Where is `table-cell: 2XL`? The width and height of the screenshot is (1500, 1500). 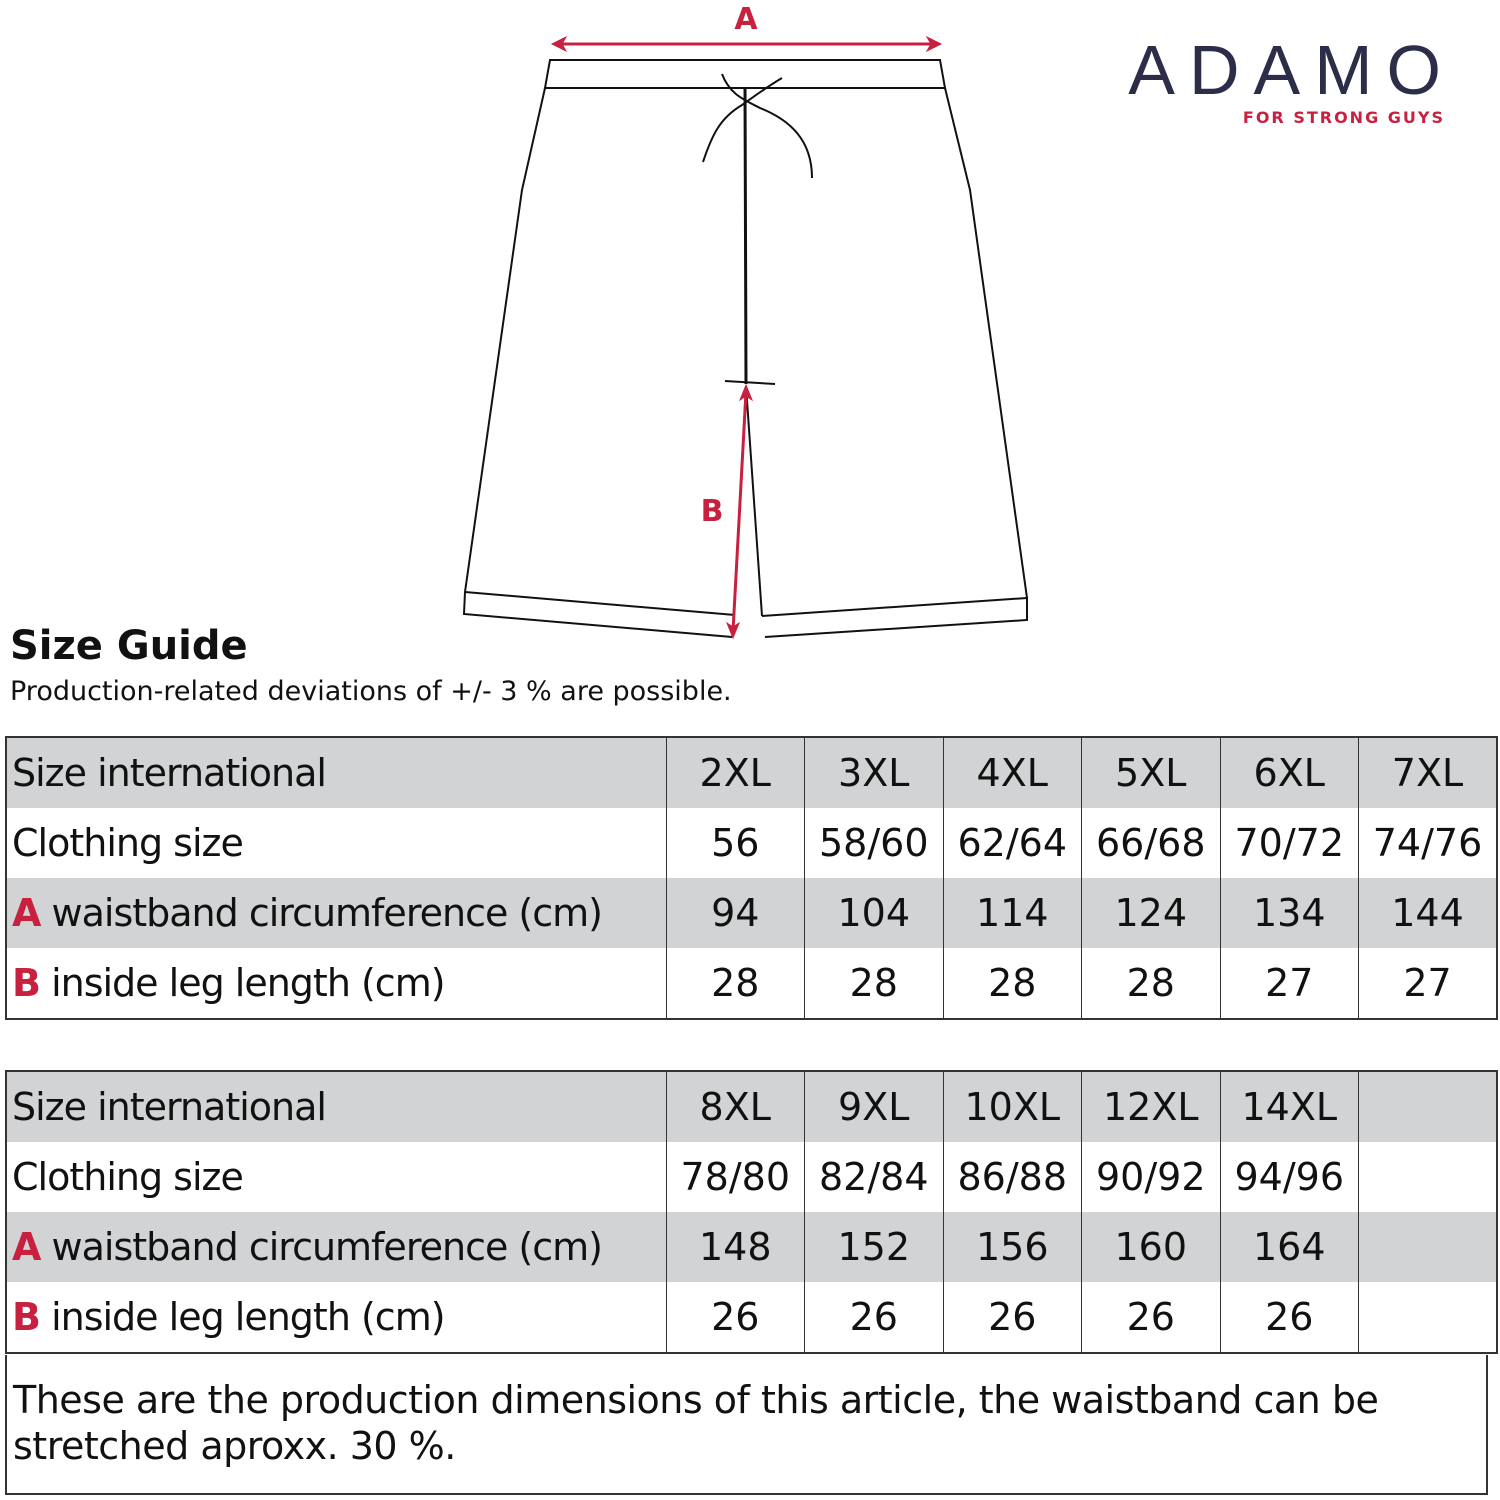 table-cell: 2XL is located at coordinates (735, 772).